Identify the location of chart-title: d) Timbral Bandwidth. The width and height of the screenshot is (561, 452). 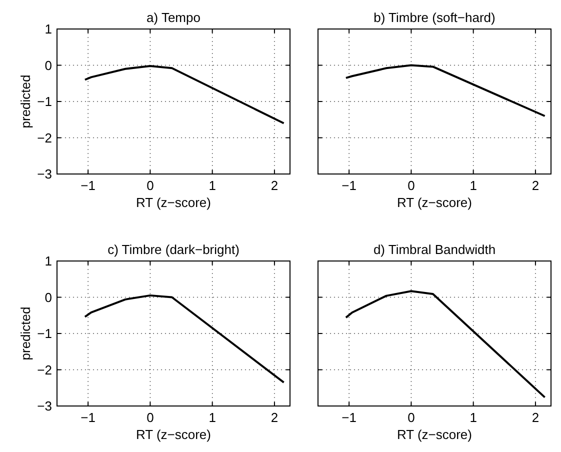
(434, 249).